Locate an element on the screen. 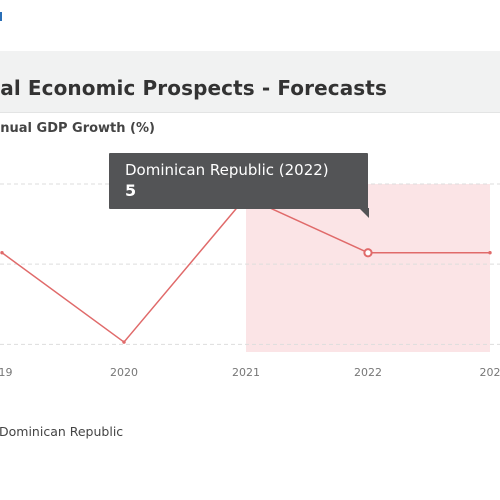 This screenshot has height=500, width=500. x-tick-label-2020: 2020 is located at coordinates (124, 372).